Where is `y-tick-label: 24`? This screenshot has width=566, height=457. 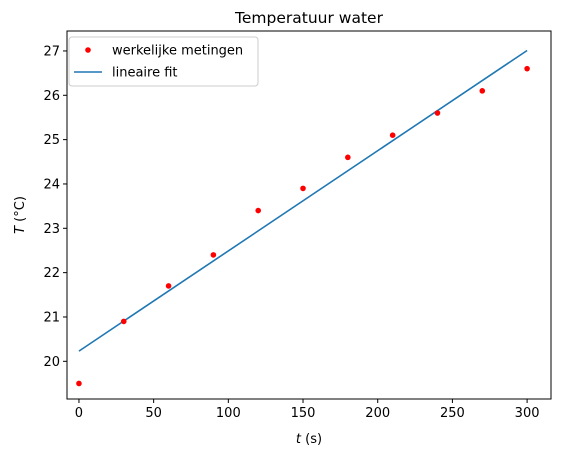 y-tick-label: 24 is located at coordinates (51, 184).